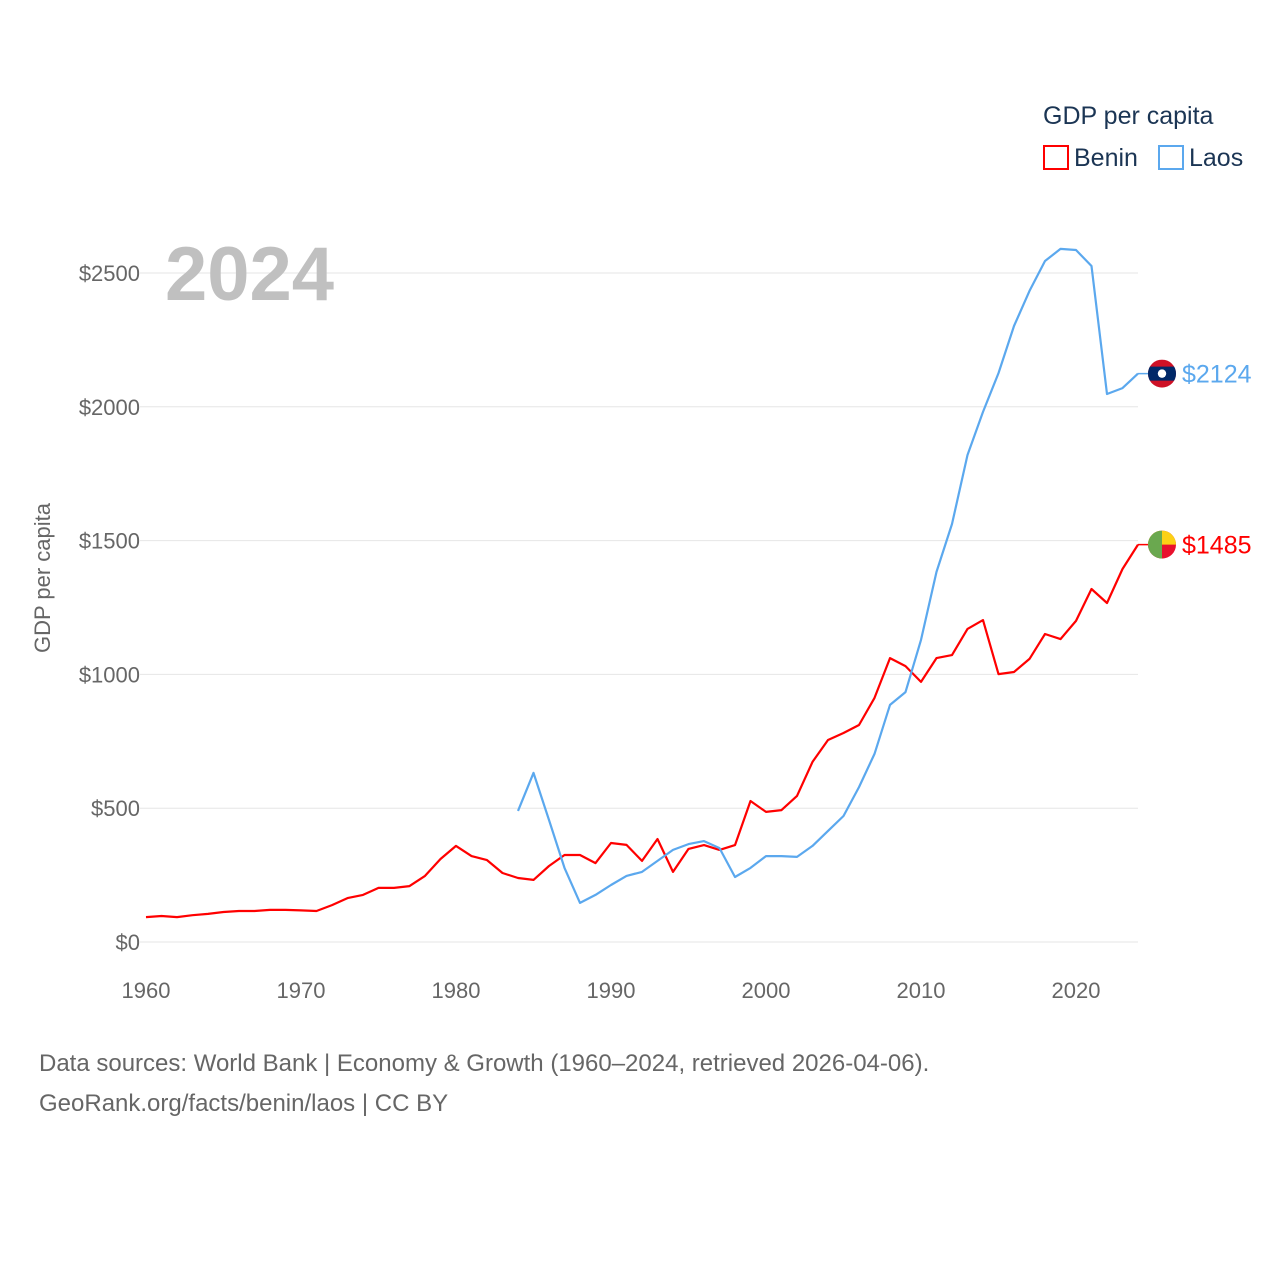  What do you see at coordinates (611, 990) in the screenshot?
I see `x-tick-label: 1990` at bounding box center [611, 990].